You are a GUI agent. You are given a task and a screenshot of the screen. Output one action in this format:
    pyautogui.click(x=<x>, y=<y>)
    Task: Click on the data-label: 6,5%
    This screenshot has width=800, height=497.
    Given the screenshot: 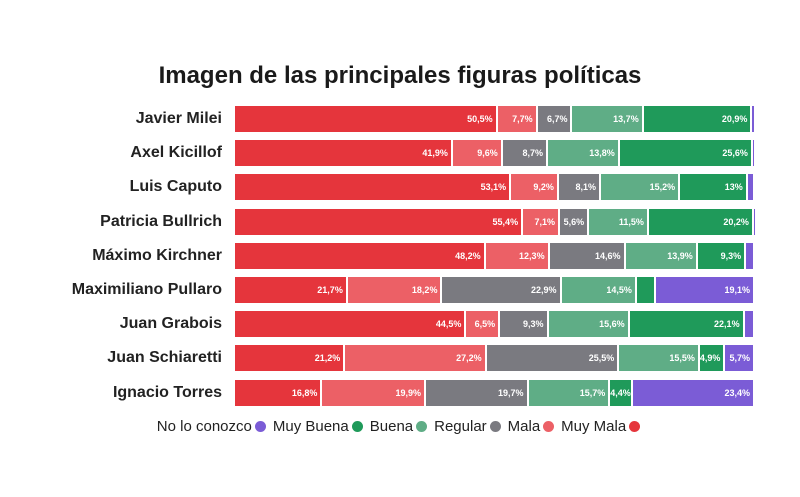 What is the action you would take?
    pyautogui.click(x=485, y=324)
    